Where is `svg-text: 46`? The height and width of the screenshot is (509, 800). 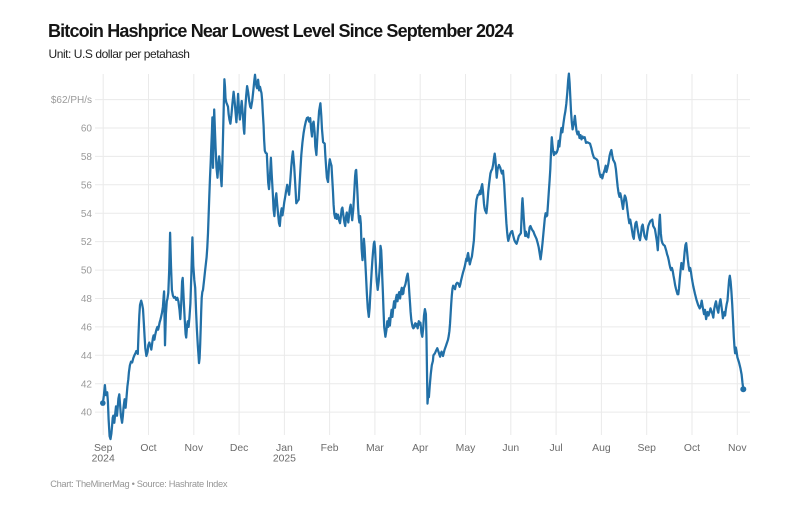
svg-text: 46 is located at coordinates (87, 328).